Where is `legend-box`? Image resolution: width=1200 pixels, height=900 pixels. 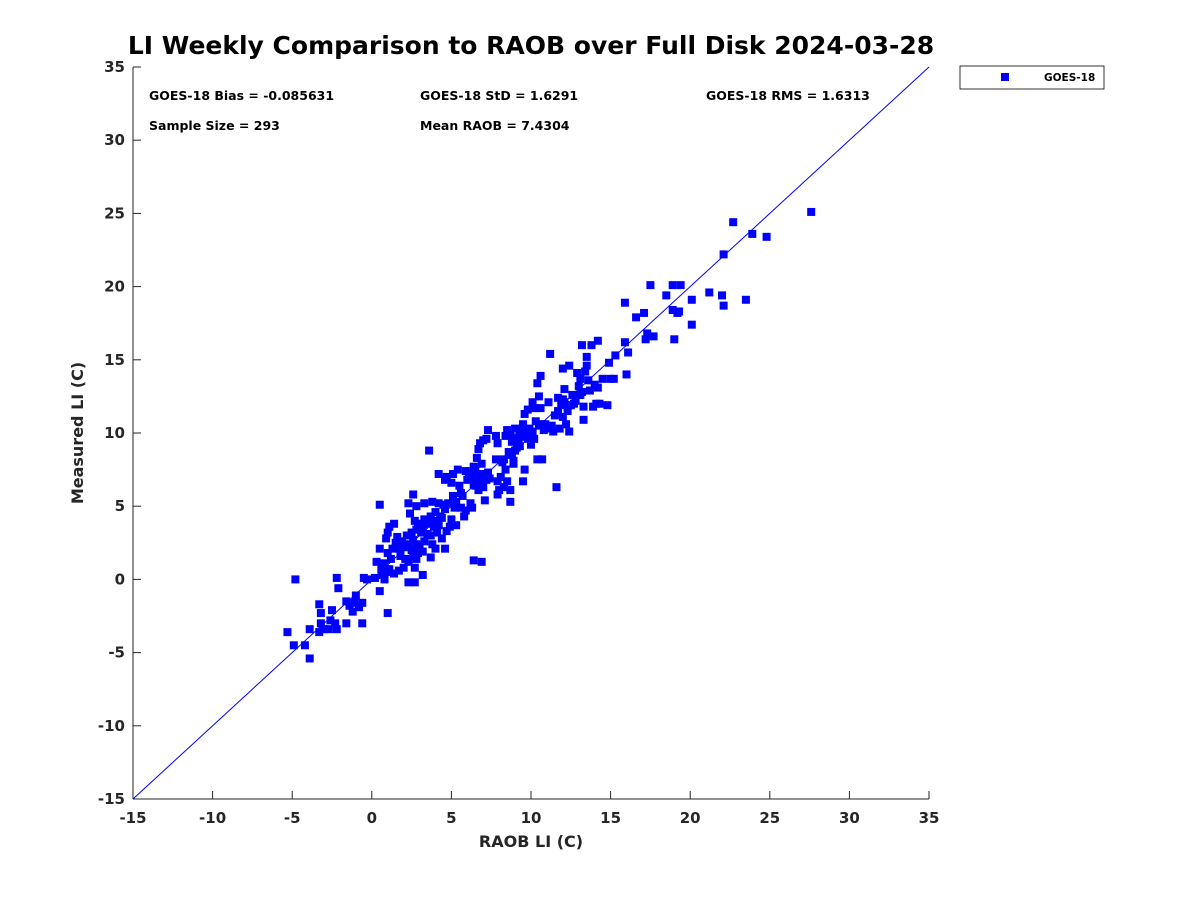 legend-box is located at coordinates (1032, 77).